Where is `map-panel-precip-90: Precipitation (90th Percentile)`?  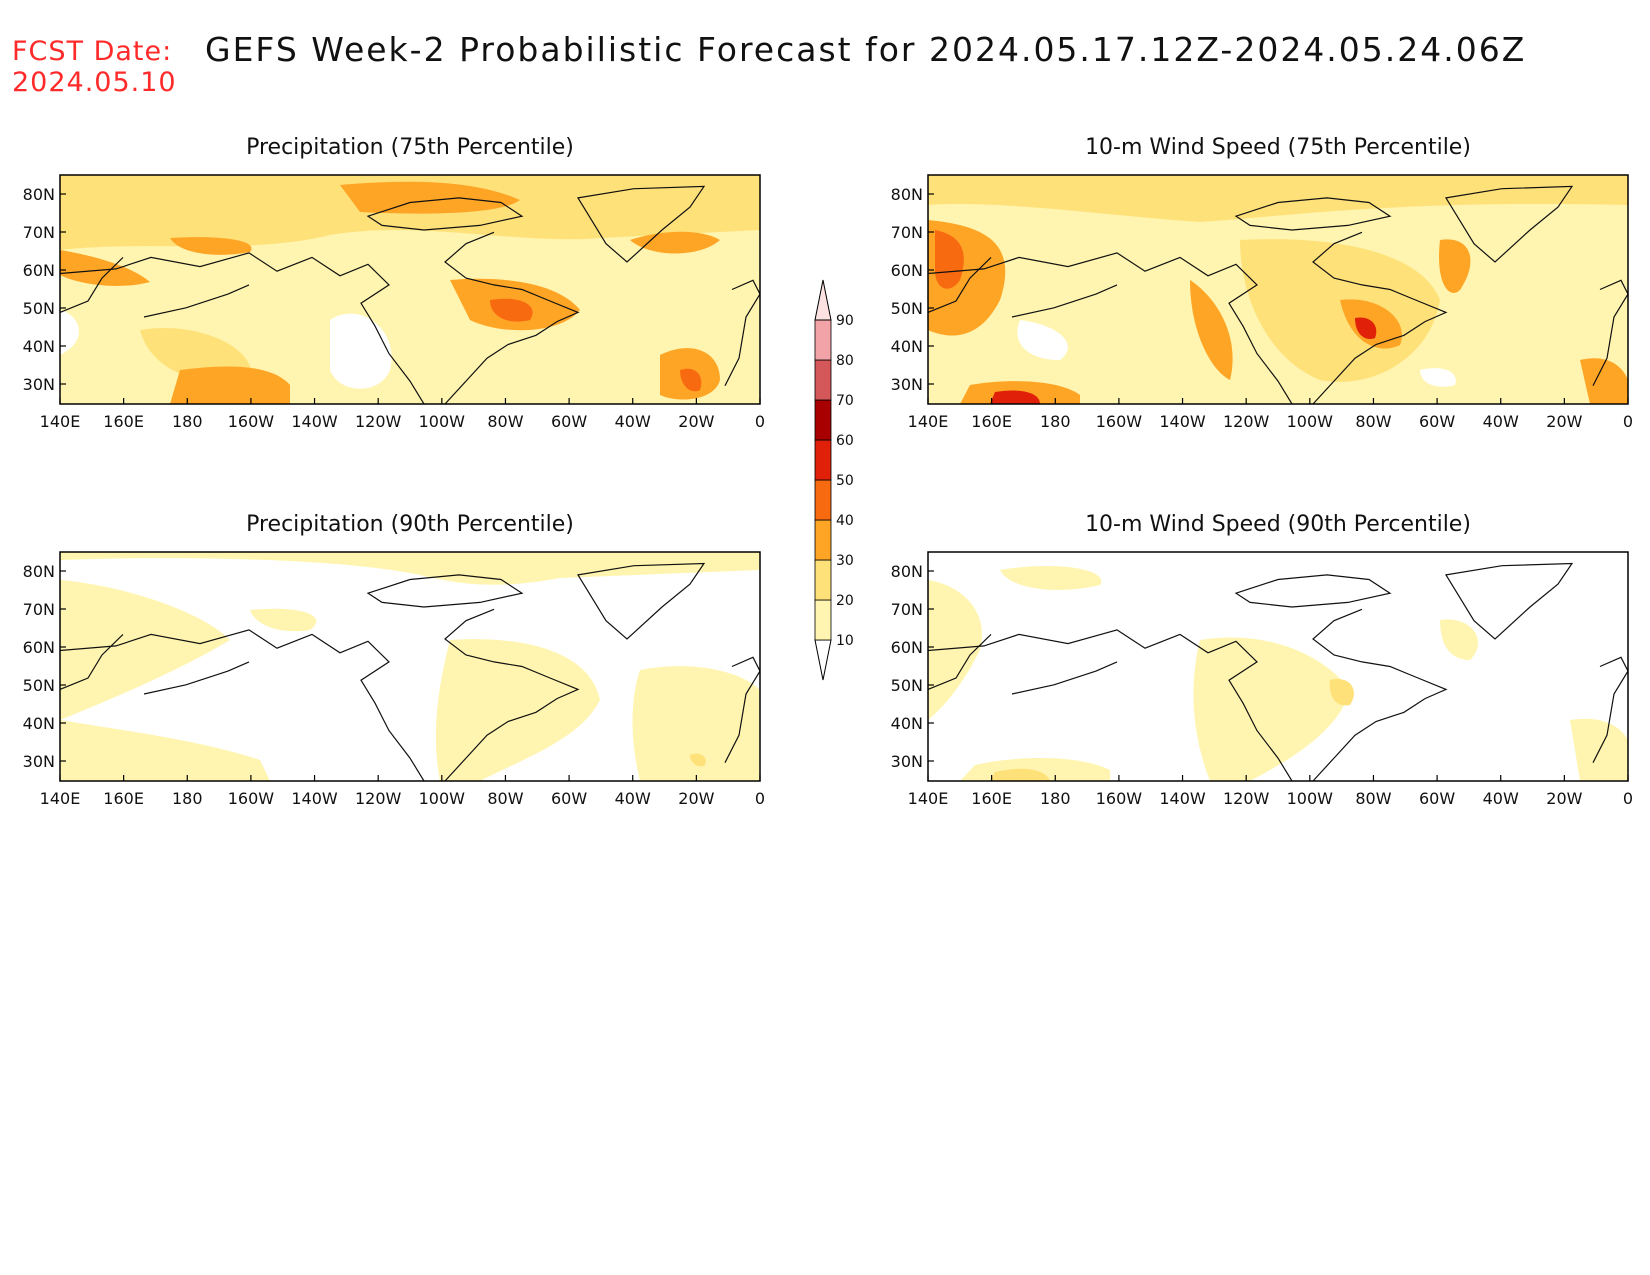
map-panel-precip-90: Precipitation (90th Percentile) is located at coordinates (410, 646).